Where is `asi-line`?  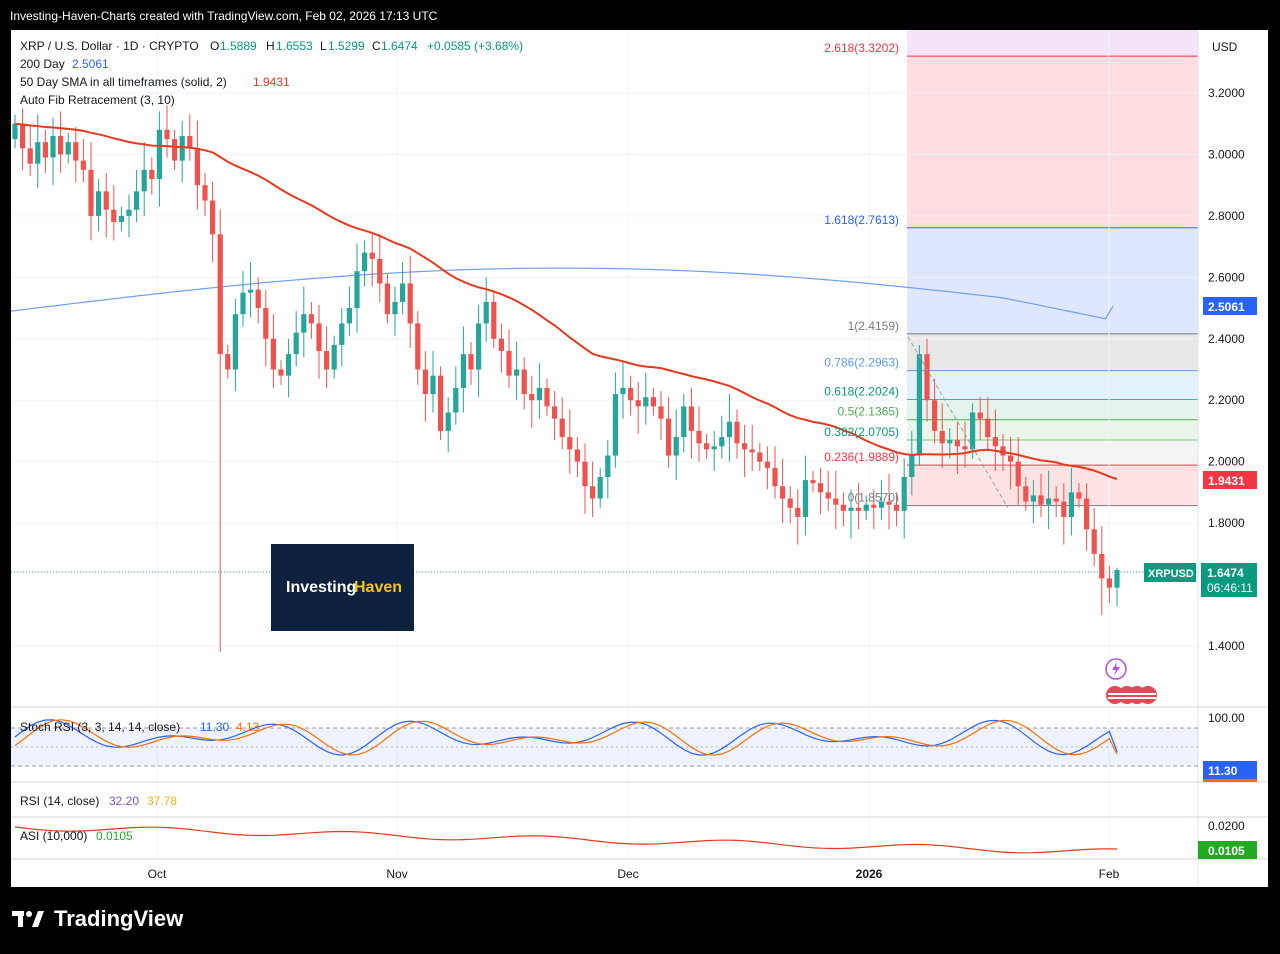 asi-line is located at coordinates (566, 840).